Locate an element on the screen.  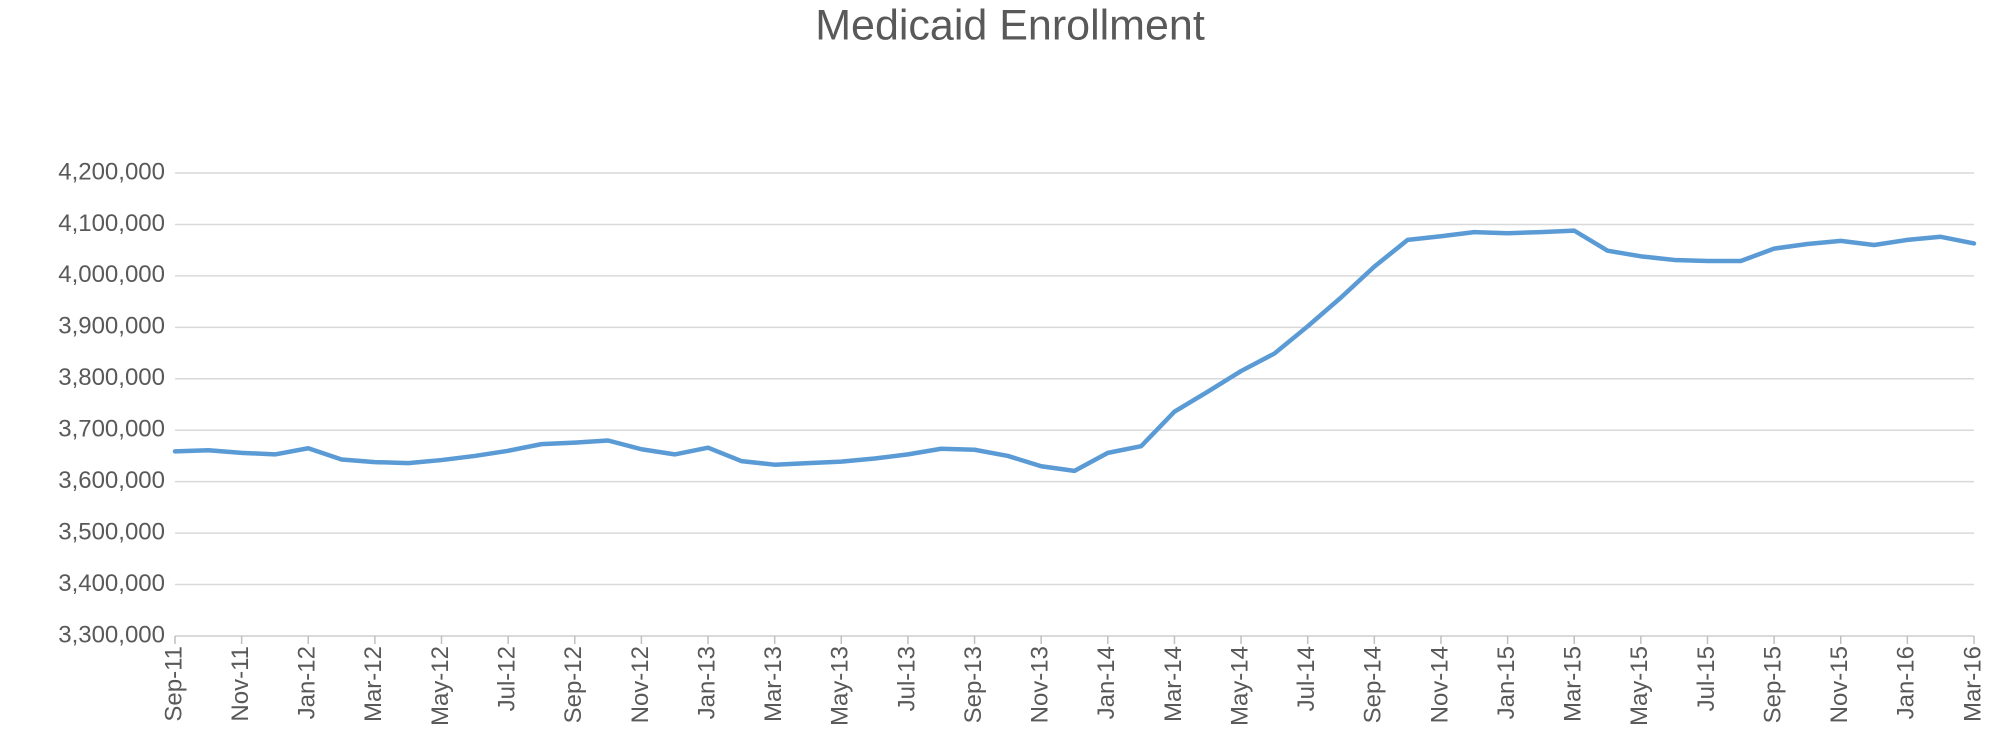
x-tick-label: Jan-12 is located at coordinates (307, 682).